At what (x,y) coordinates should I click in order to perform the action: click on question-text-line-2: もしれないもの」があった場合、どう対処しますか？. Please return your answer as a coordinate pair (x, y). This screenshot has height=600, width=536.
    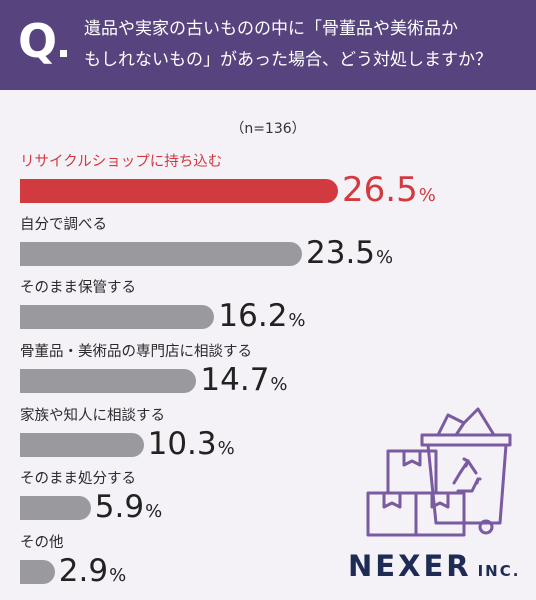
    Looking at the image, I should click on (288, 60).